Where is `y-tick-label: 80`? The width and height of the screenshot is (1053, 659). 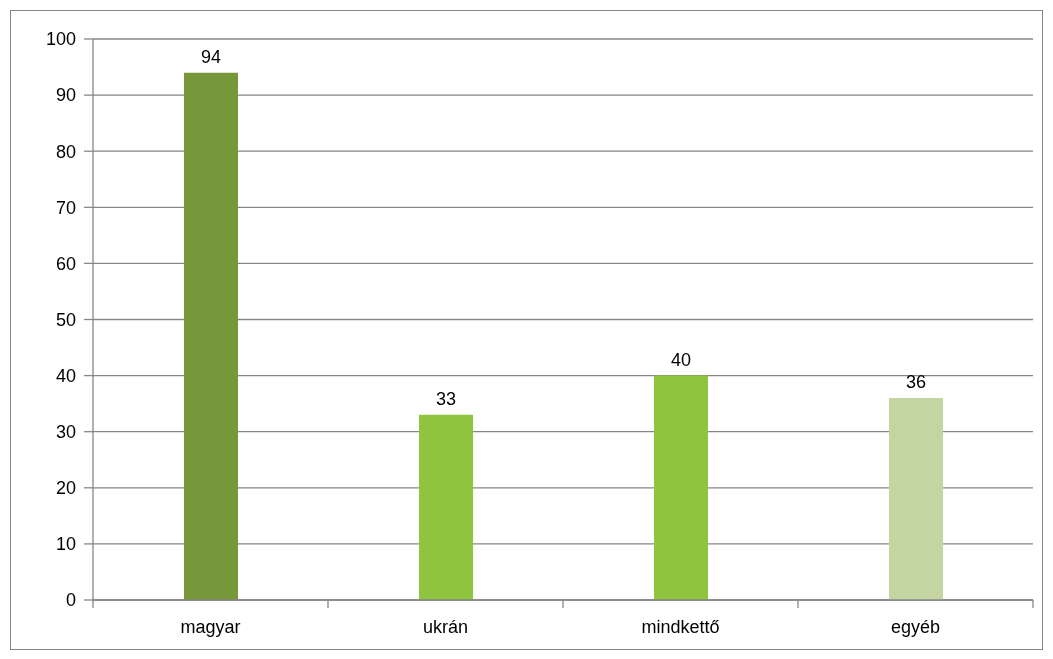
y-tick-label: 80 is located at coordinates (65, 151).